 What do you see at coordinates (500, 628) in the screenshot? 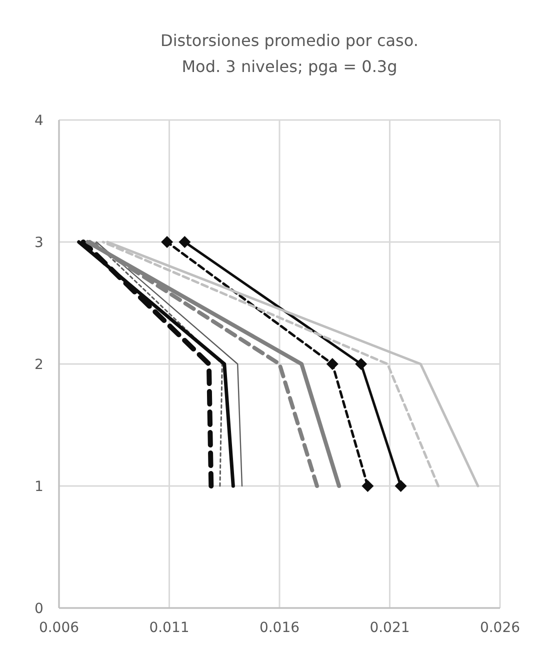
I see `x-tick-label: 0.026` at bounding box center [500, 628].